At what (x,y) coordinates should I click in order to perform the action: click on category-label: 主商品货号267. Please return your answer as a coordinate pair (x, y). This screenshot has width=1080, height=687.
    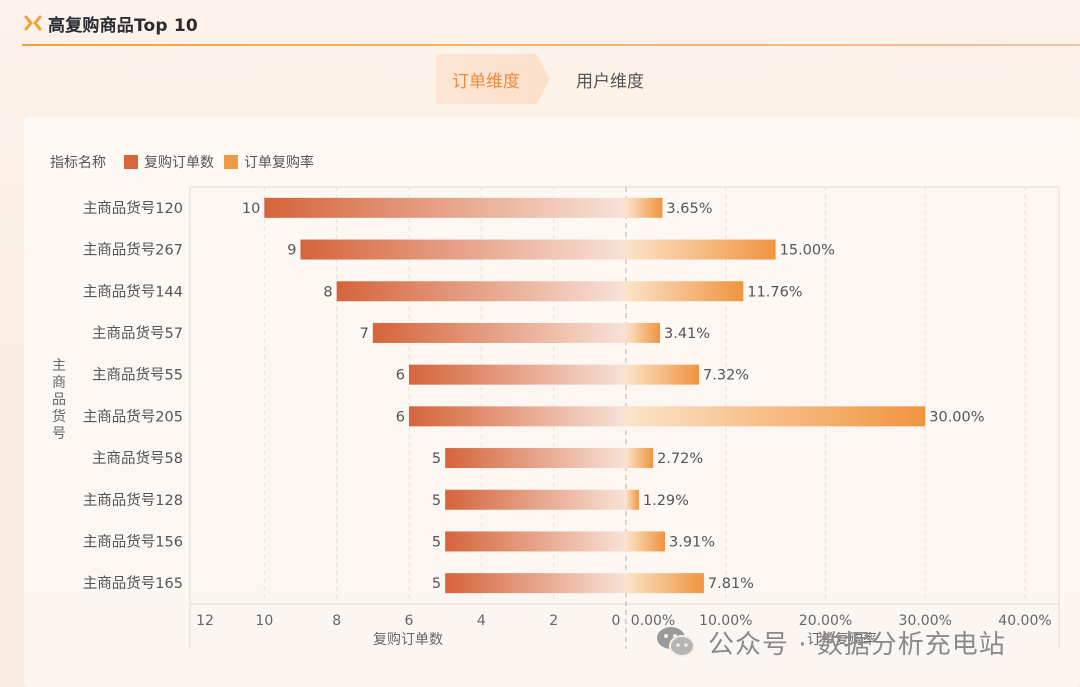
    Looking at the image, I should click on (133, 250).